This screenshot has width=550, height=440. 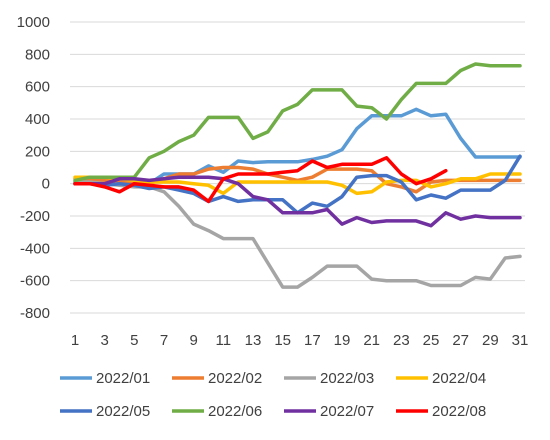 What do you see at coordinates (459, 378) in the screenshot?
I see `legend-label: 2022/04` at bounding box center [459, 378].